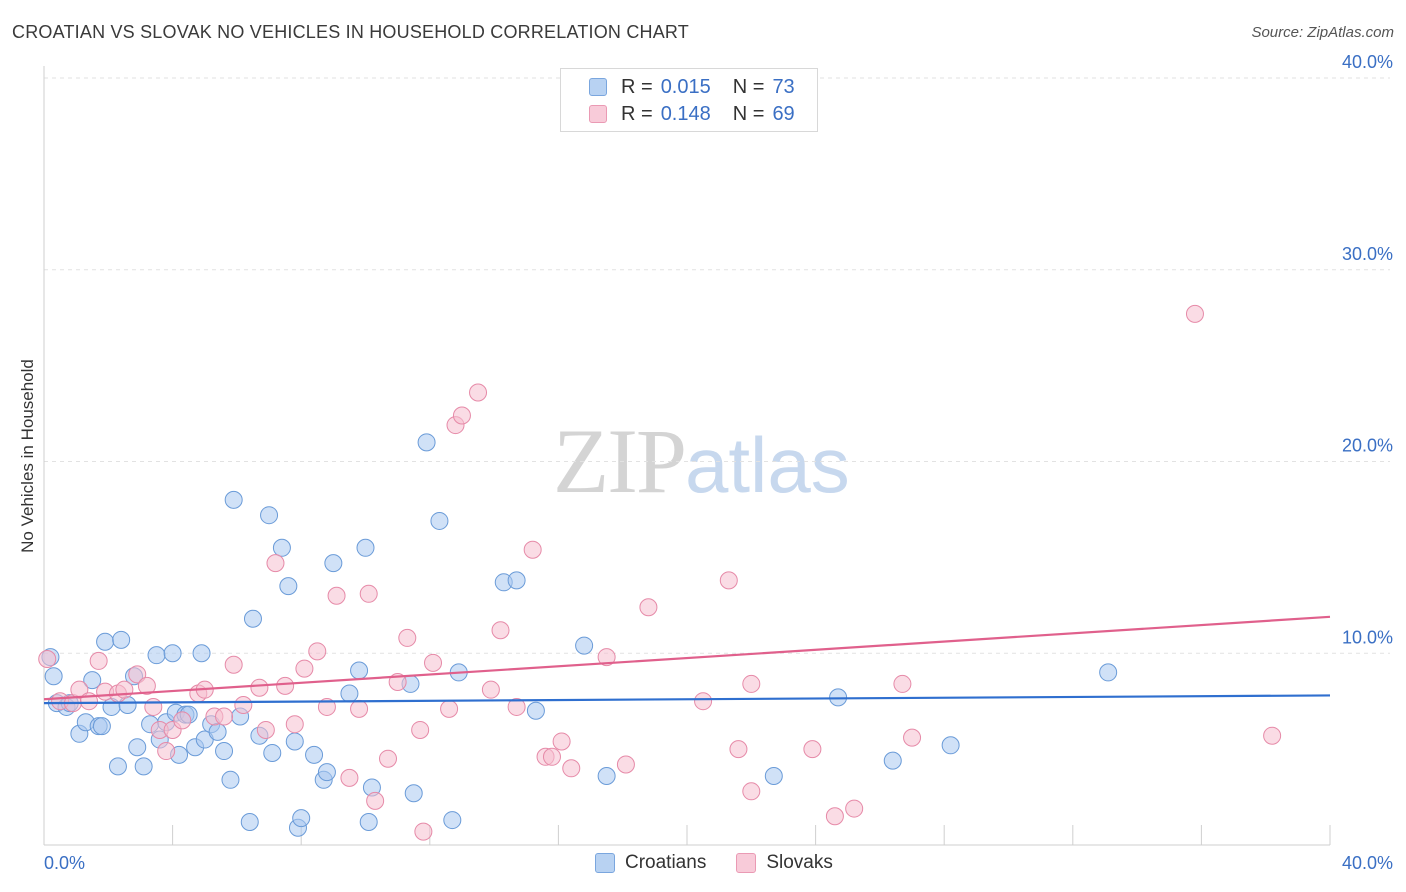 The width and height of the screenshot is (1406, 892). Describe the element at coordinates (1367, 254) in the screenshot. I see `y-tick-label: 30.0%` at that location.